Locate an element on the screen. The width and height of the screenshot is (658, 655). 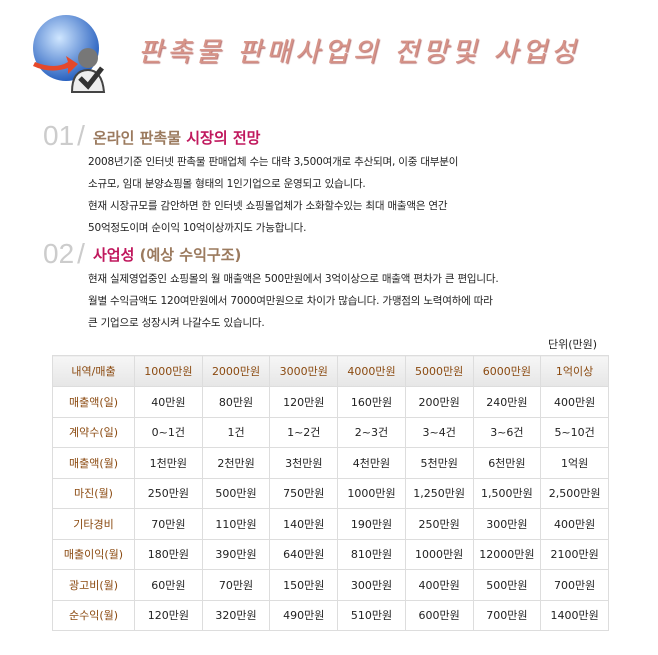
table-cell: 40만원 is located at coordinates (168, 402).